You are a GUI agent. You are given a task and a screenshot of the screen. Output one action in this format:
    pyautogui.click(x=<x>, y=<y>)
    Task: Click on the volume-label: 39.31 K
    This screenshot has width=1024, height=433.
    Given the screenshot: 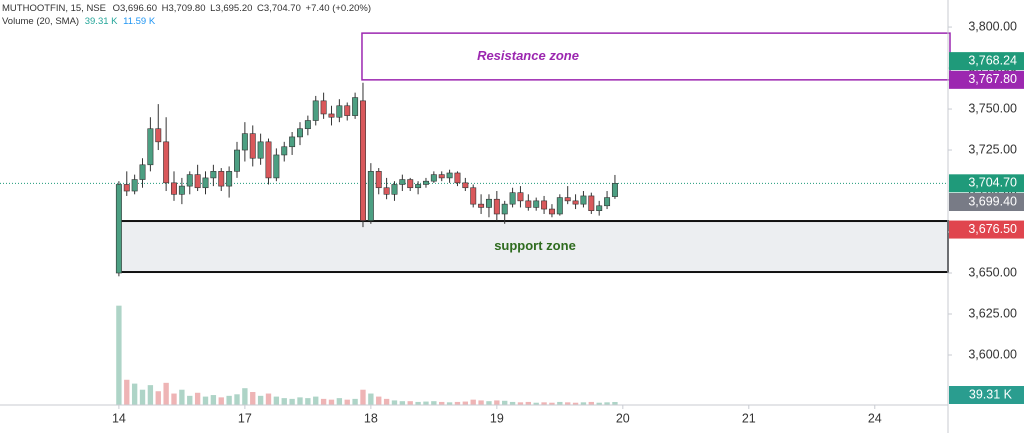 What is the action you would take?
    pyautogui.click(x=991, y=394)
    